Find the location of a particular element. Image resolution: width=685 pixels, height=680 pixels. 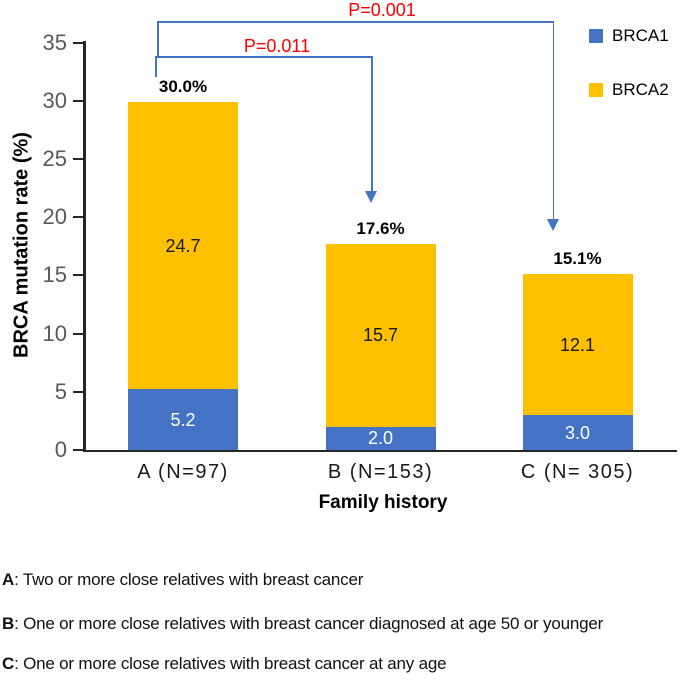

y-tick-label: 5 is located at coordinates (60, 391).